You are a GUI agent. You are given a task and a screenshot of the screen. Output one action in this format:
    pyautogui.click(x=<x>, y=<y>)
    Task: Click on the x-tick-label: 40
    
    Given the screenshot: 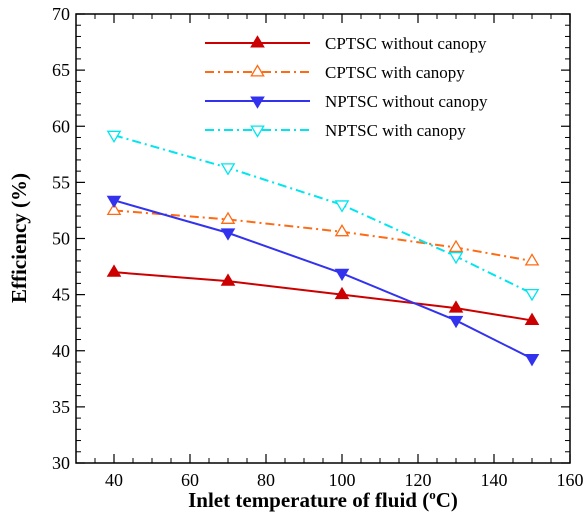 What is the action you would take?
    pyautogui.click(x=114, y=480)
    